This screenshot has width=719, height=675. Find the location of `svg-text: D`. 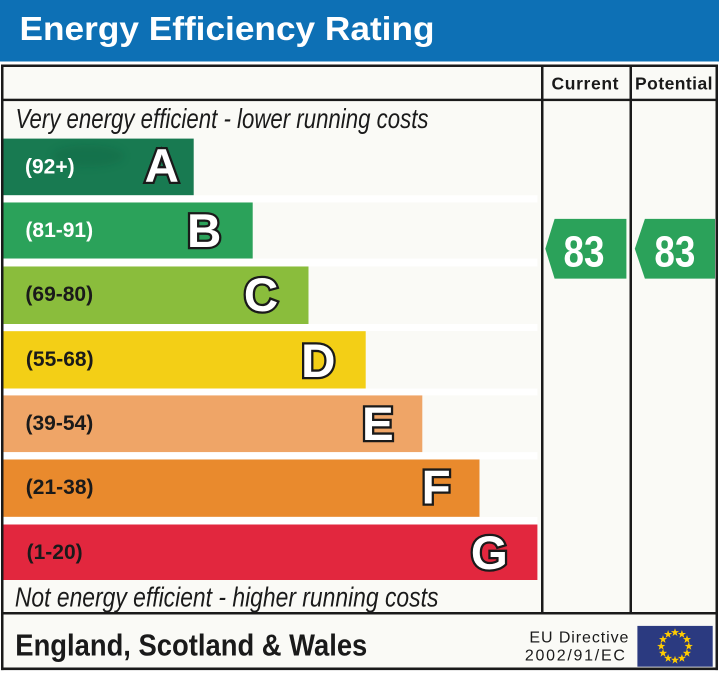

svg-text: D is located at coordinates (318, 361).